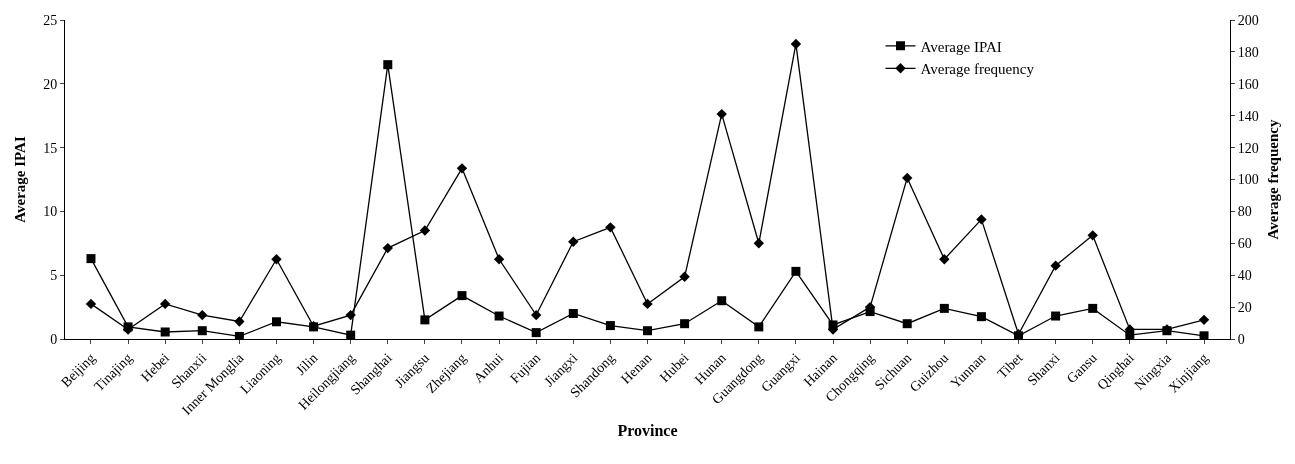 This screenshot has height=464, width=1295. What do you see at coordinates (1248, 180) in the screenshot?
I see `y2-tick-label: 100` at bounding box center [1248, 180].